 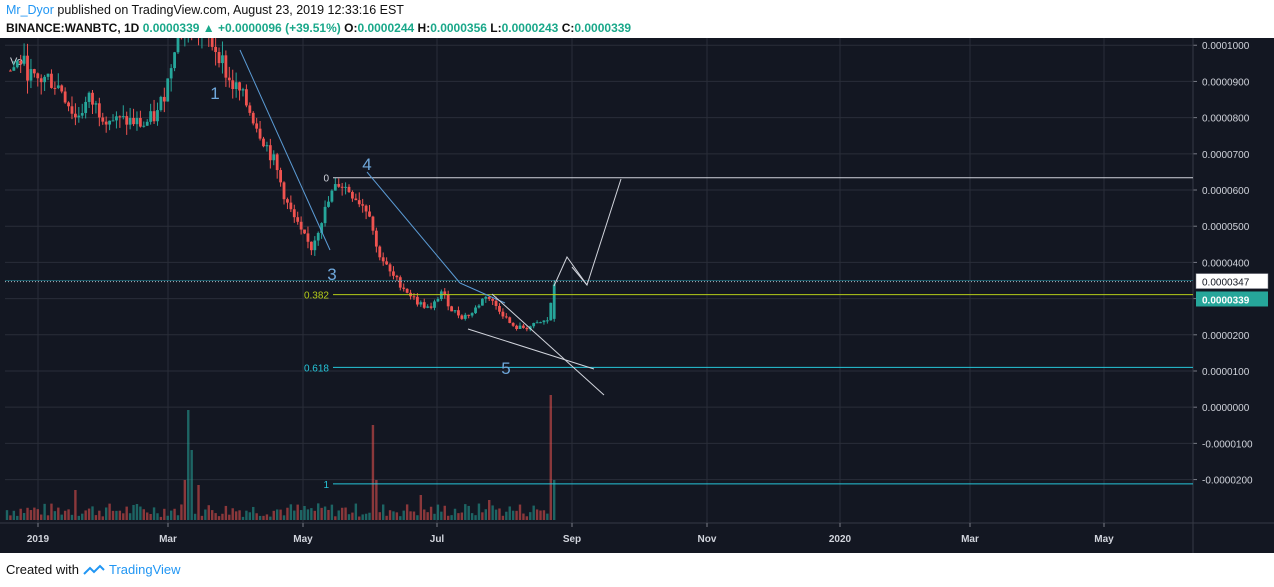 I want to click on y-tick-label: -0.0000200, so click(x=1227, y=481).